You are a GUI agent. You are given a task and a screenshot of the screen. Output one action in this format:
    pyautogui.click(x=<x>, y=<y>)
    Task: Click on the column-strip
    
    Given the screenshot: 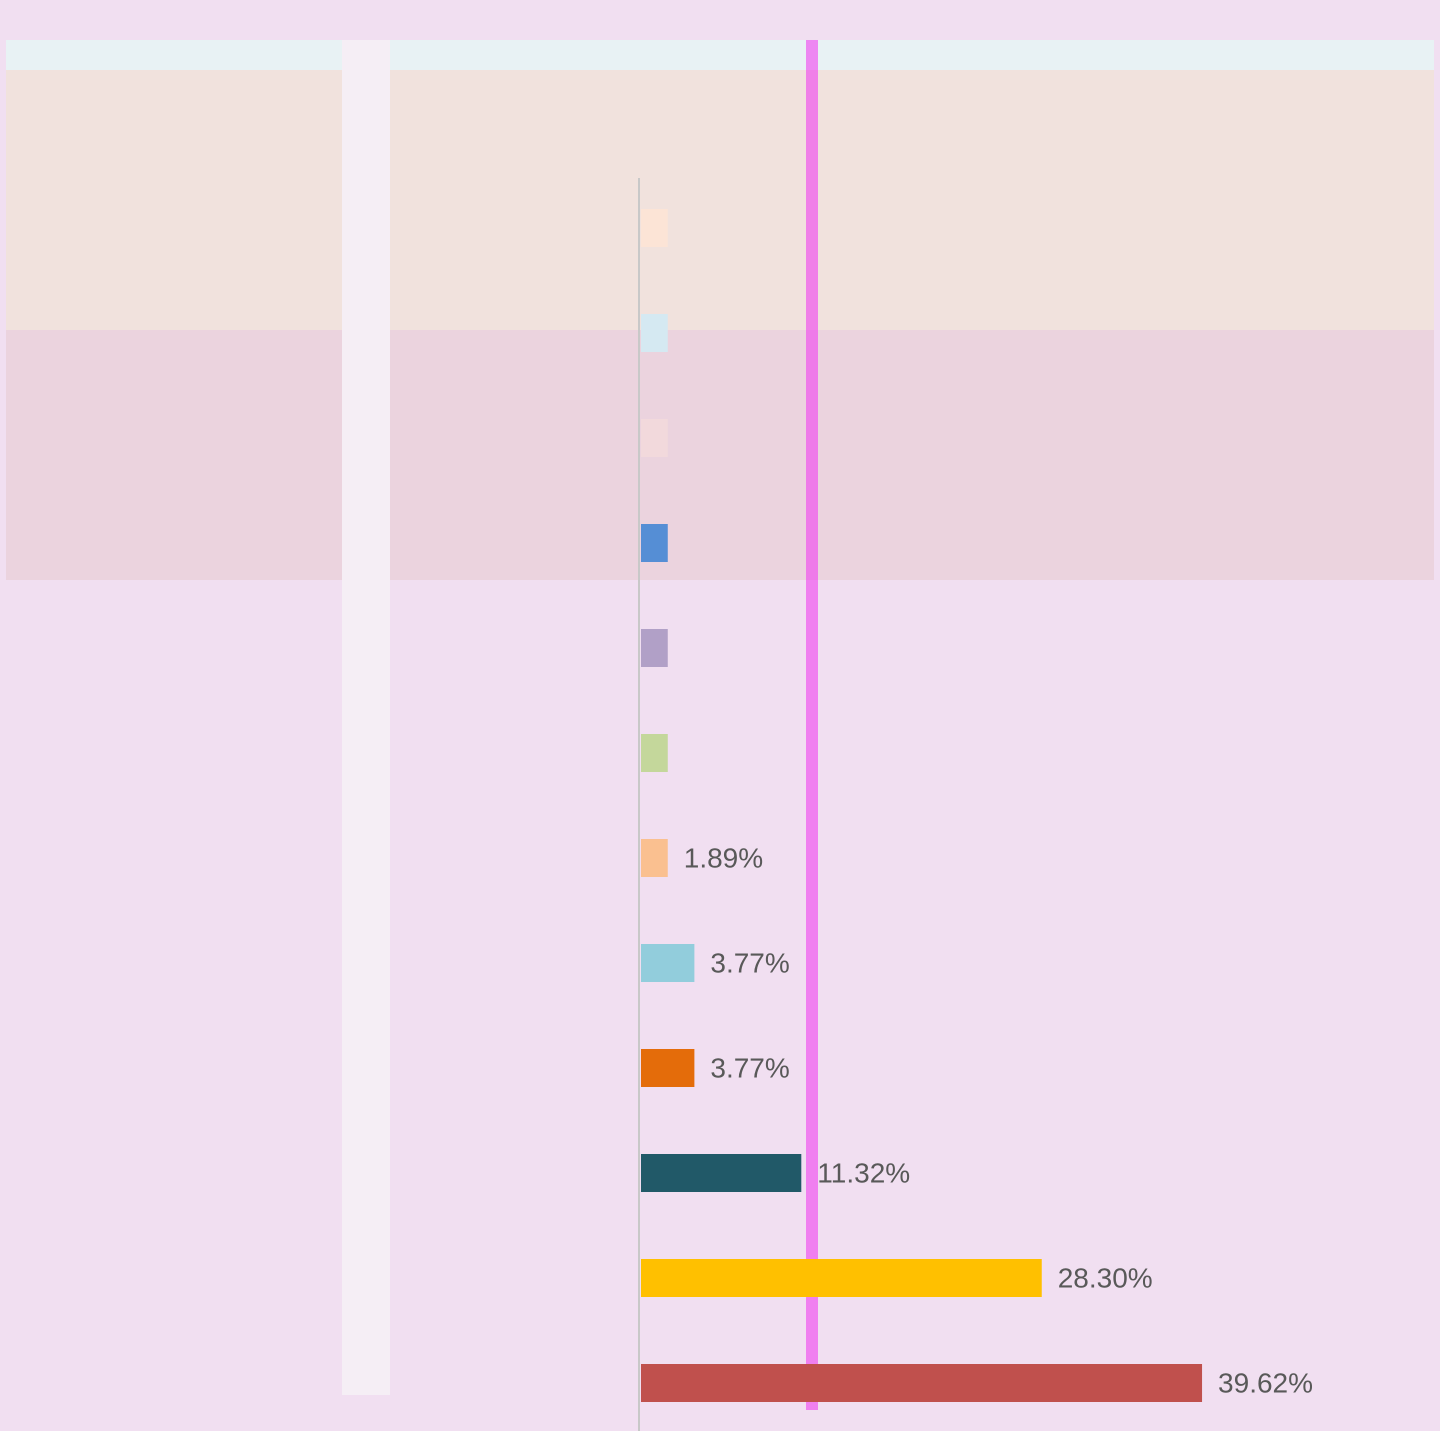 What is the action you would take?
    pyautogui.click(x=366, y=717)
    